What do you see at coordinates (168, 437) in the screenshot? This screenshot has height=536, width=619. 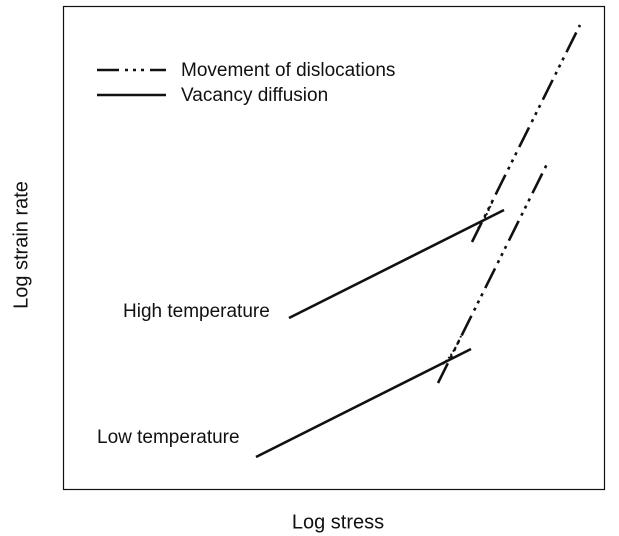 I see `curve-label: Low temperature` at bounding box center [168, 437].